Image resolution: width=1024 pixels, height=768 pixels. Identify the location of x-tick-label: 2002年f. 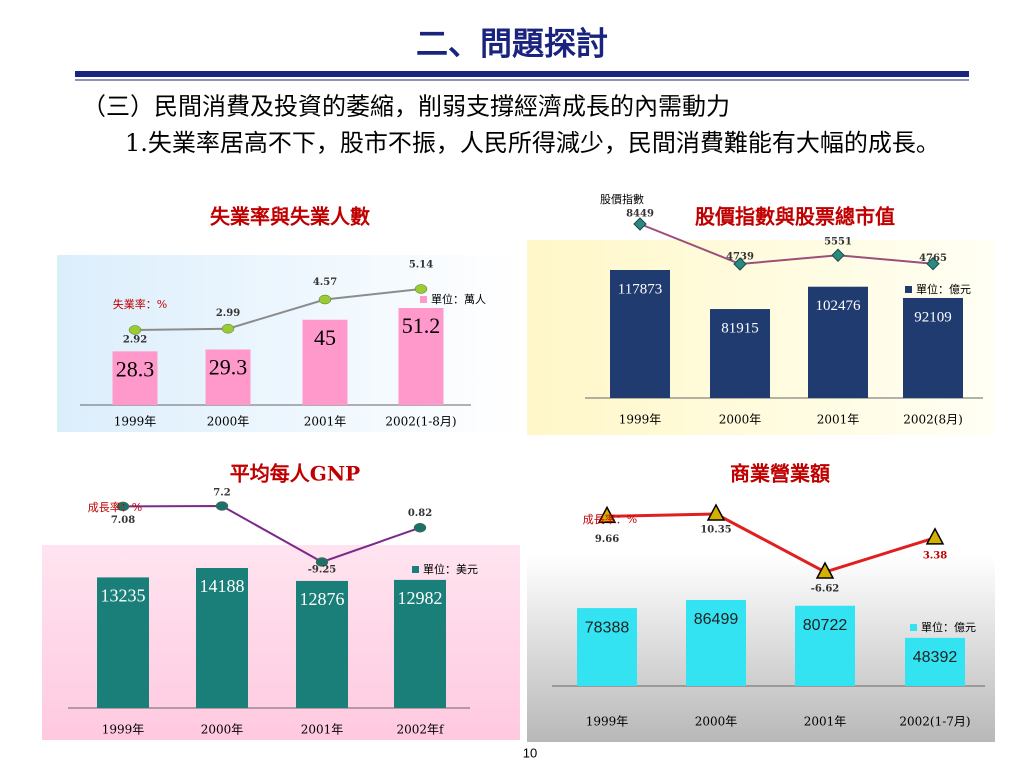
(421, 730).